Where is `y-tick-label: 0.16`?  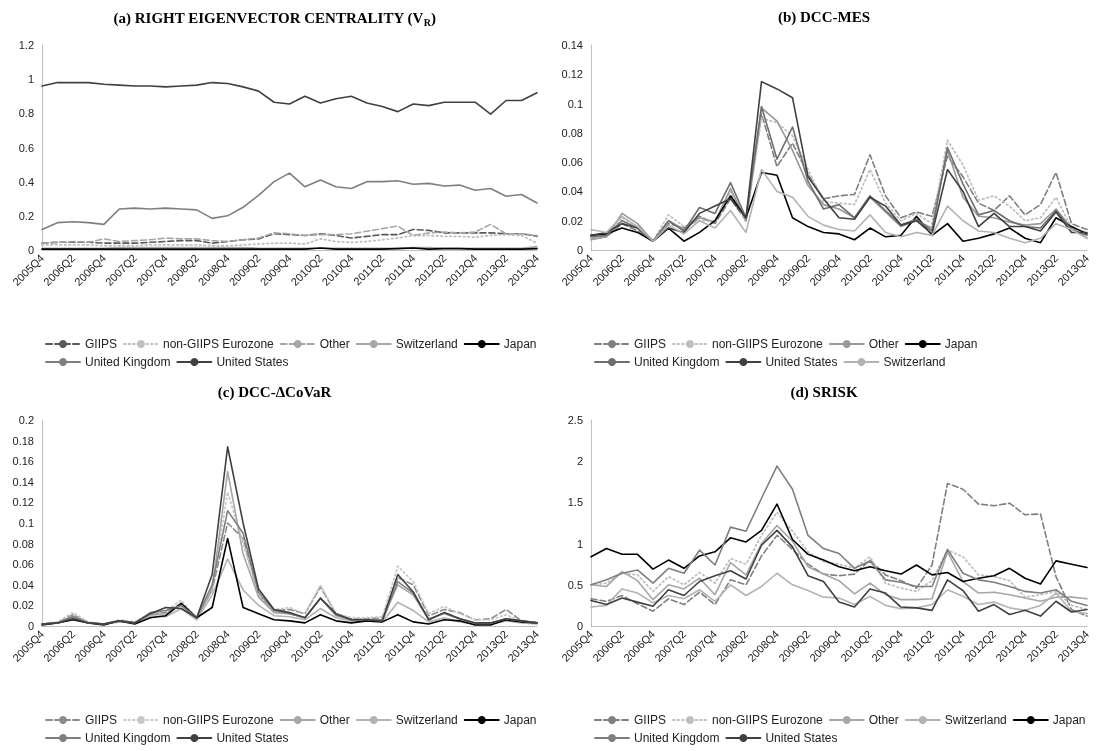 y-tick-label: 0.16 is located at coordinates (23, 461).